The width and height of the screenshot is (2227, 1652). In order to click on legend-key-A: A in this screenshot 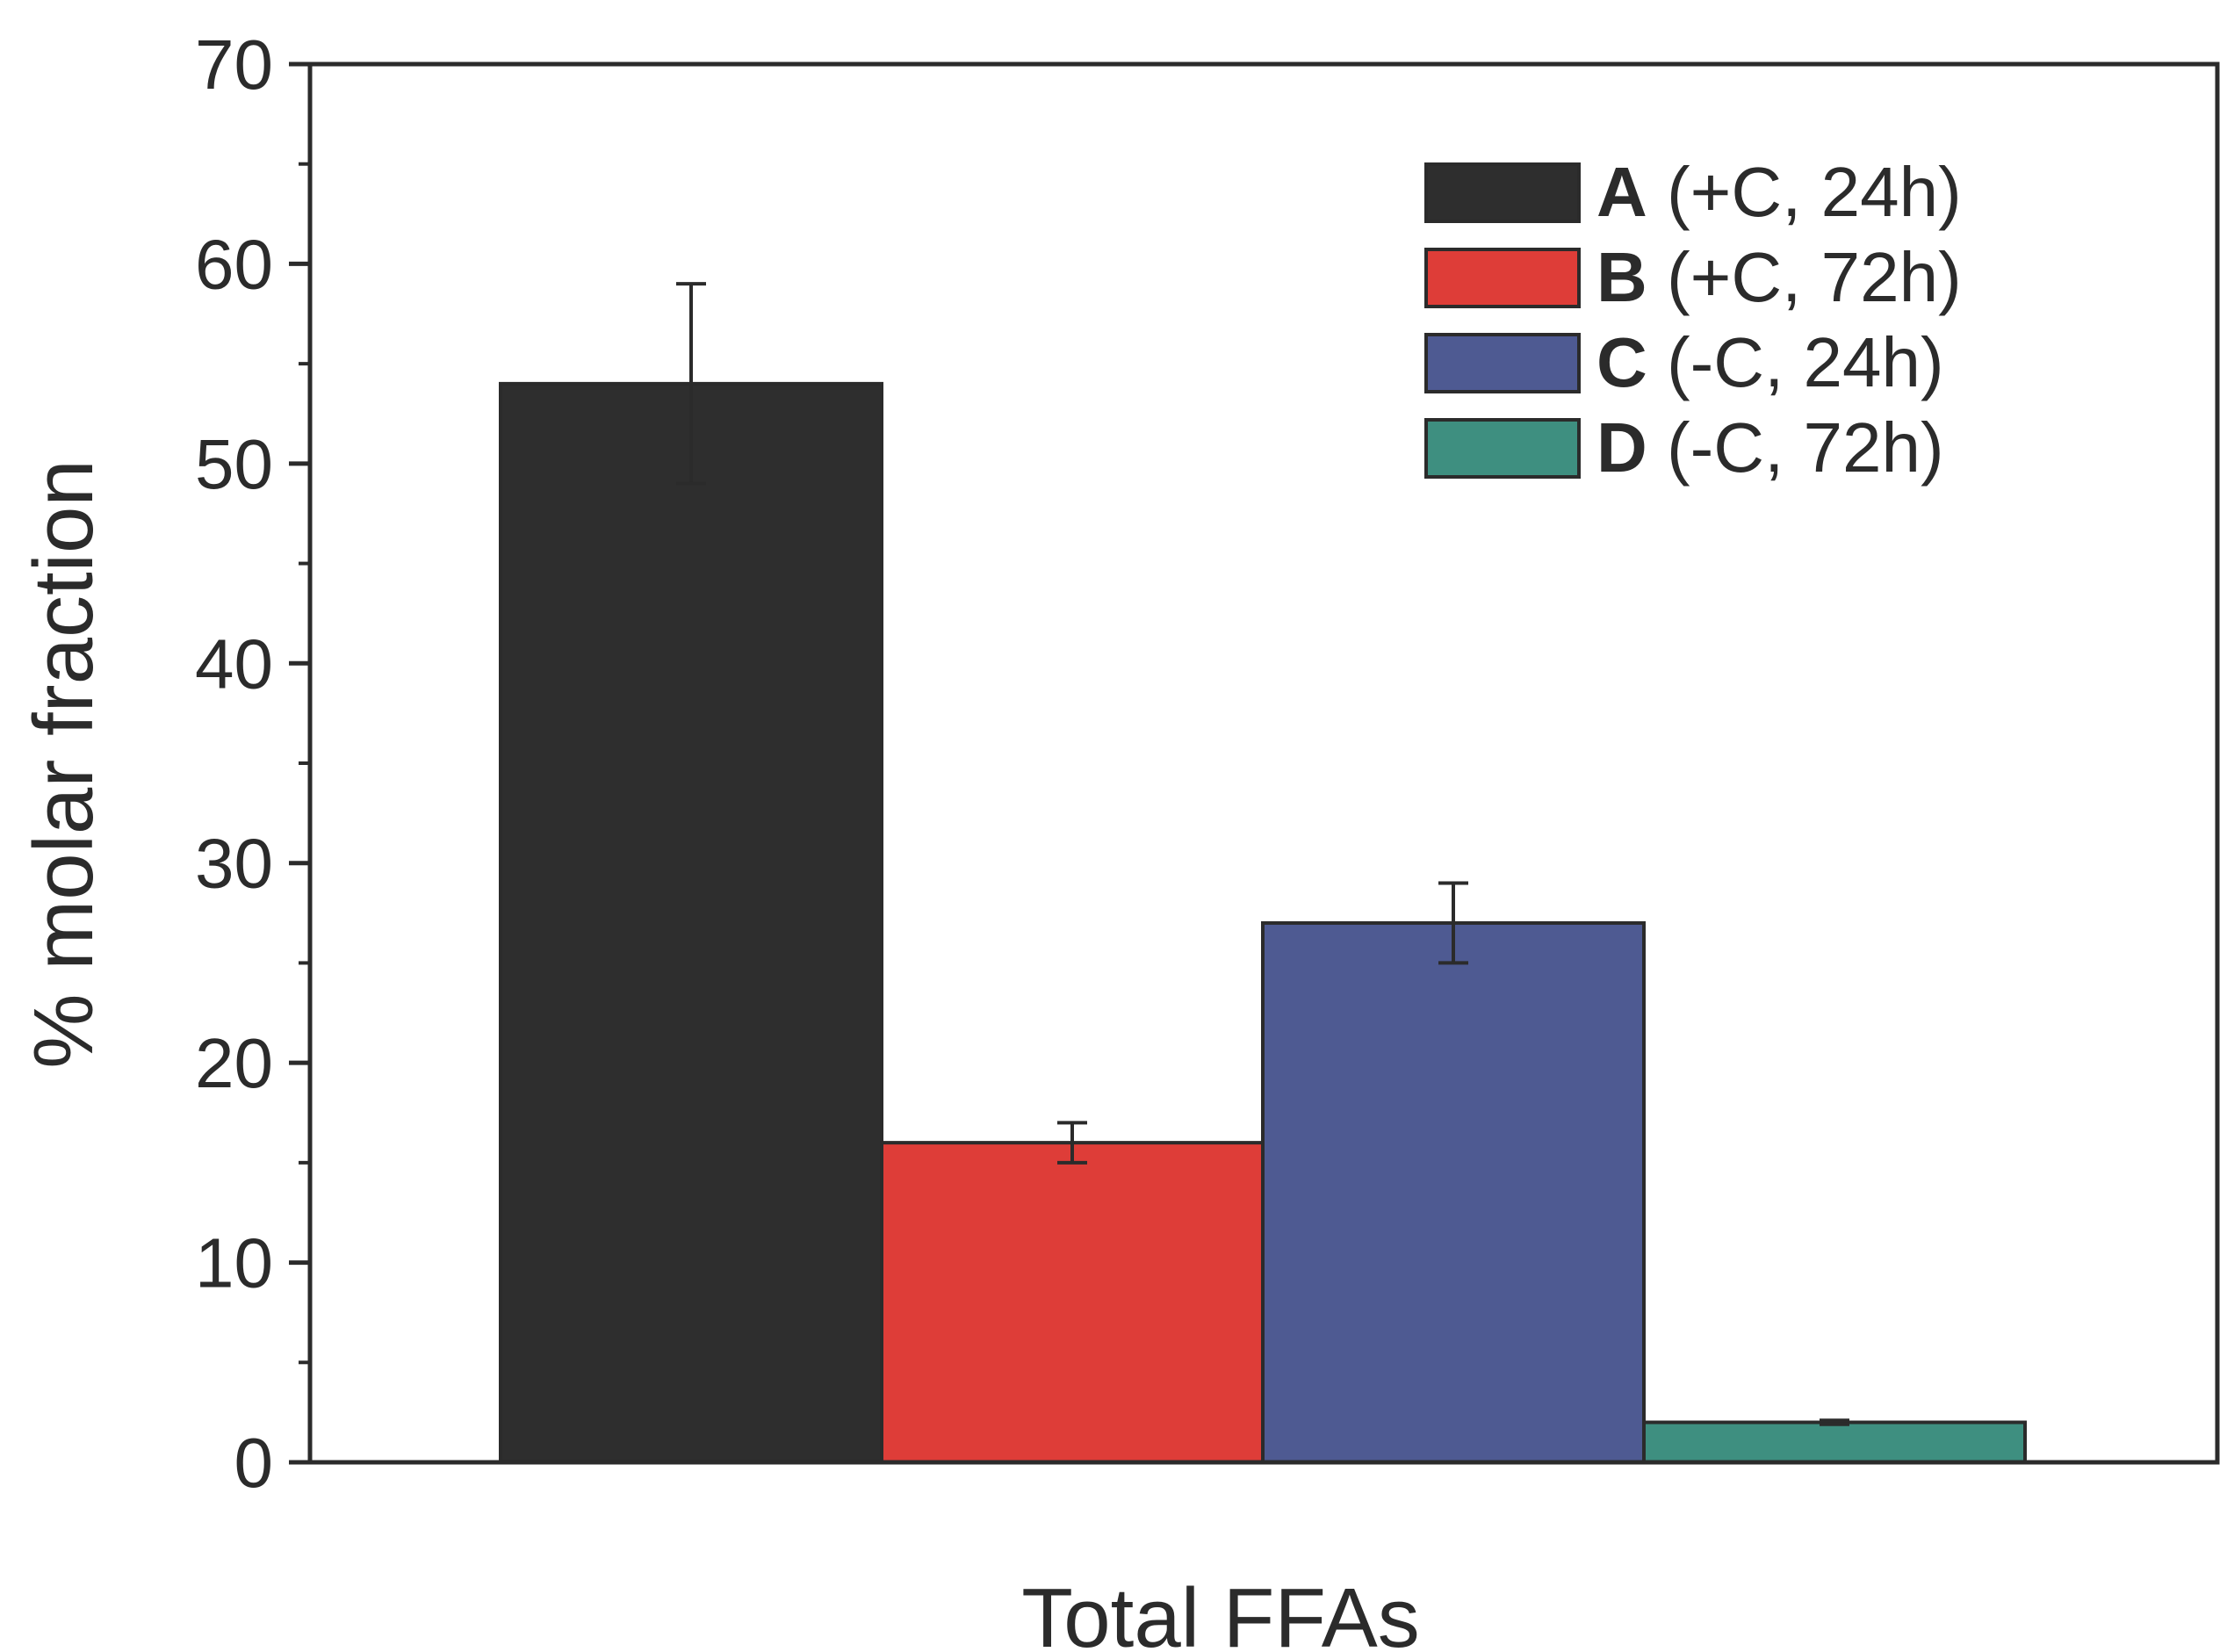, I will do `click(1621, 192)`.